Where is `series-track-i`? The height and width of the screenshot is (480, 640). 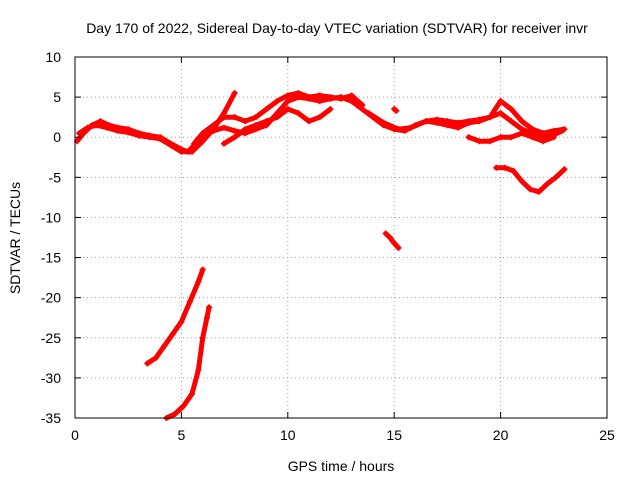
series-track-i is located at coordinates (395, 110).